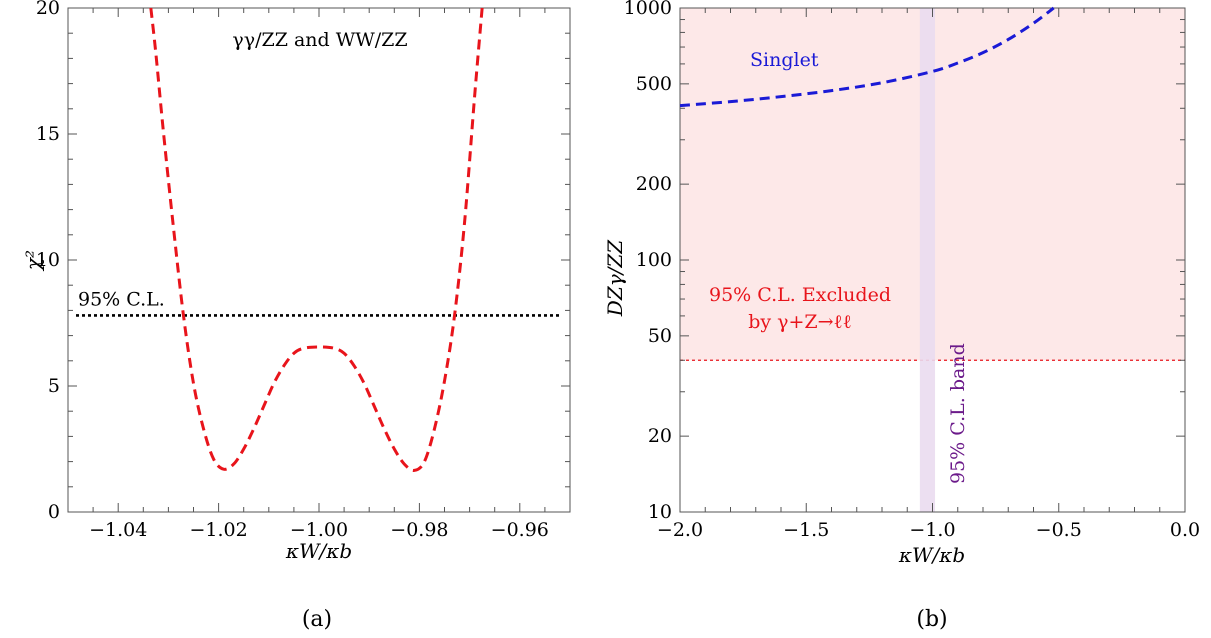  What do you see at coordinates (1059, 530) in the screenshot?
I see `x-tick-label: −0.5` at bounding box center [1059, 530].